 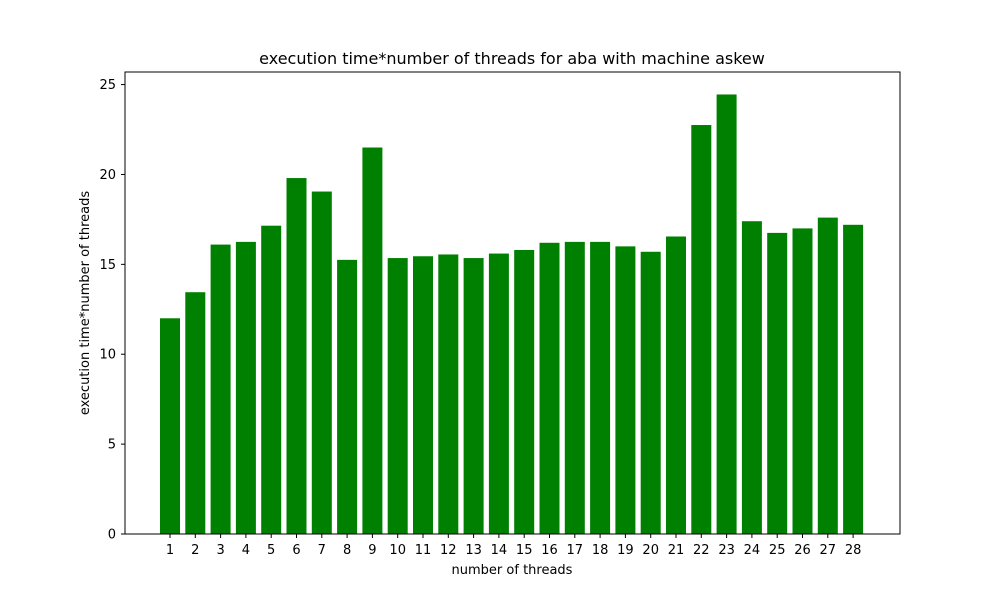 What do you see at coordinates (448, 550) in the screenshot?
I see `x-tick-label: 12` at bounding box center [448, 550].